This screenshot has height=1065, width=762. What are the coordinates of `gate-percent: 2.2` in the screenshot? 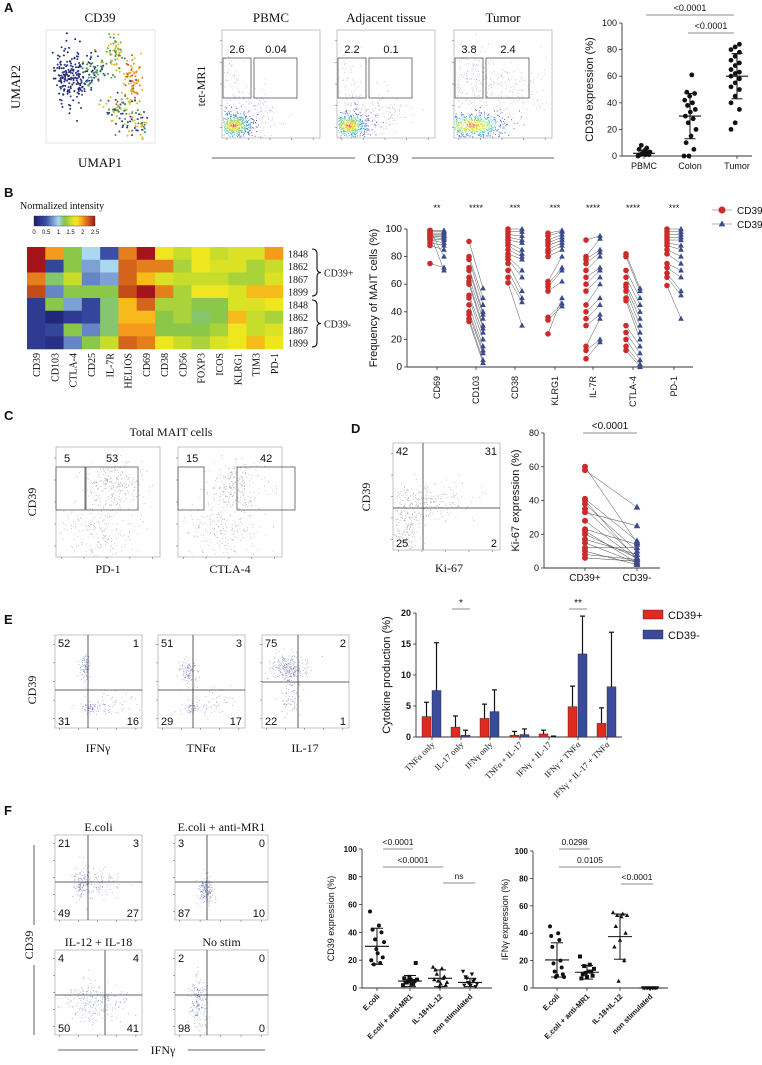 It's located at (351, 50).